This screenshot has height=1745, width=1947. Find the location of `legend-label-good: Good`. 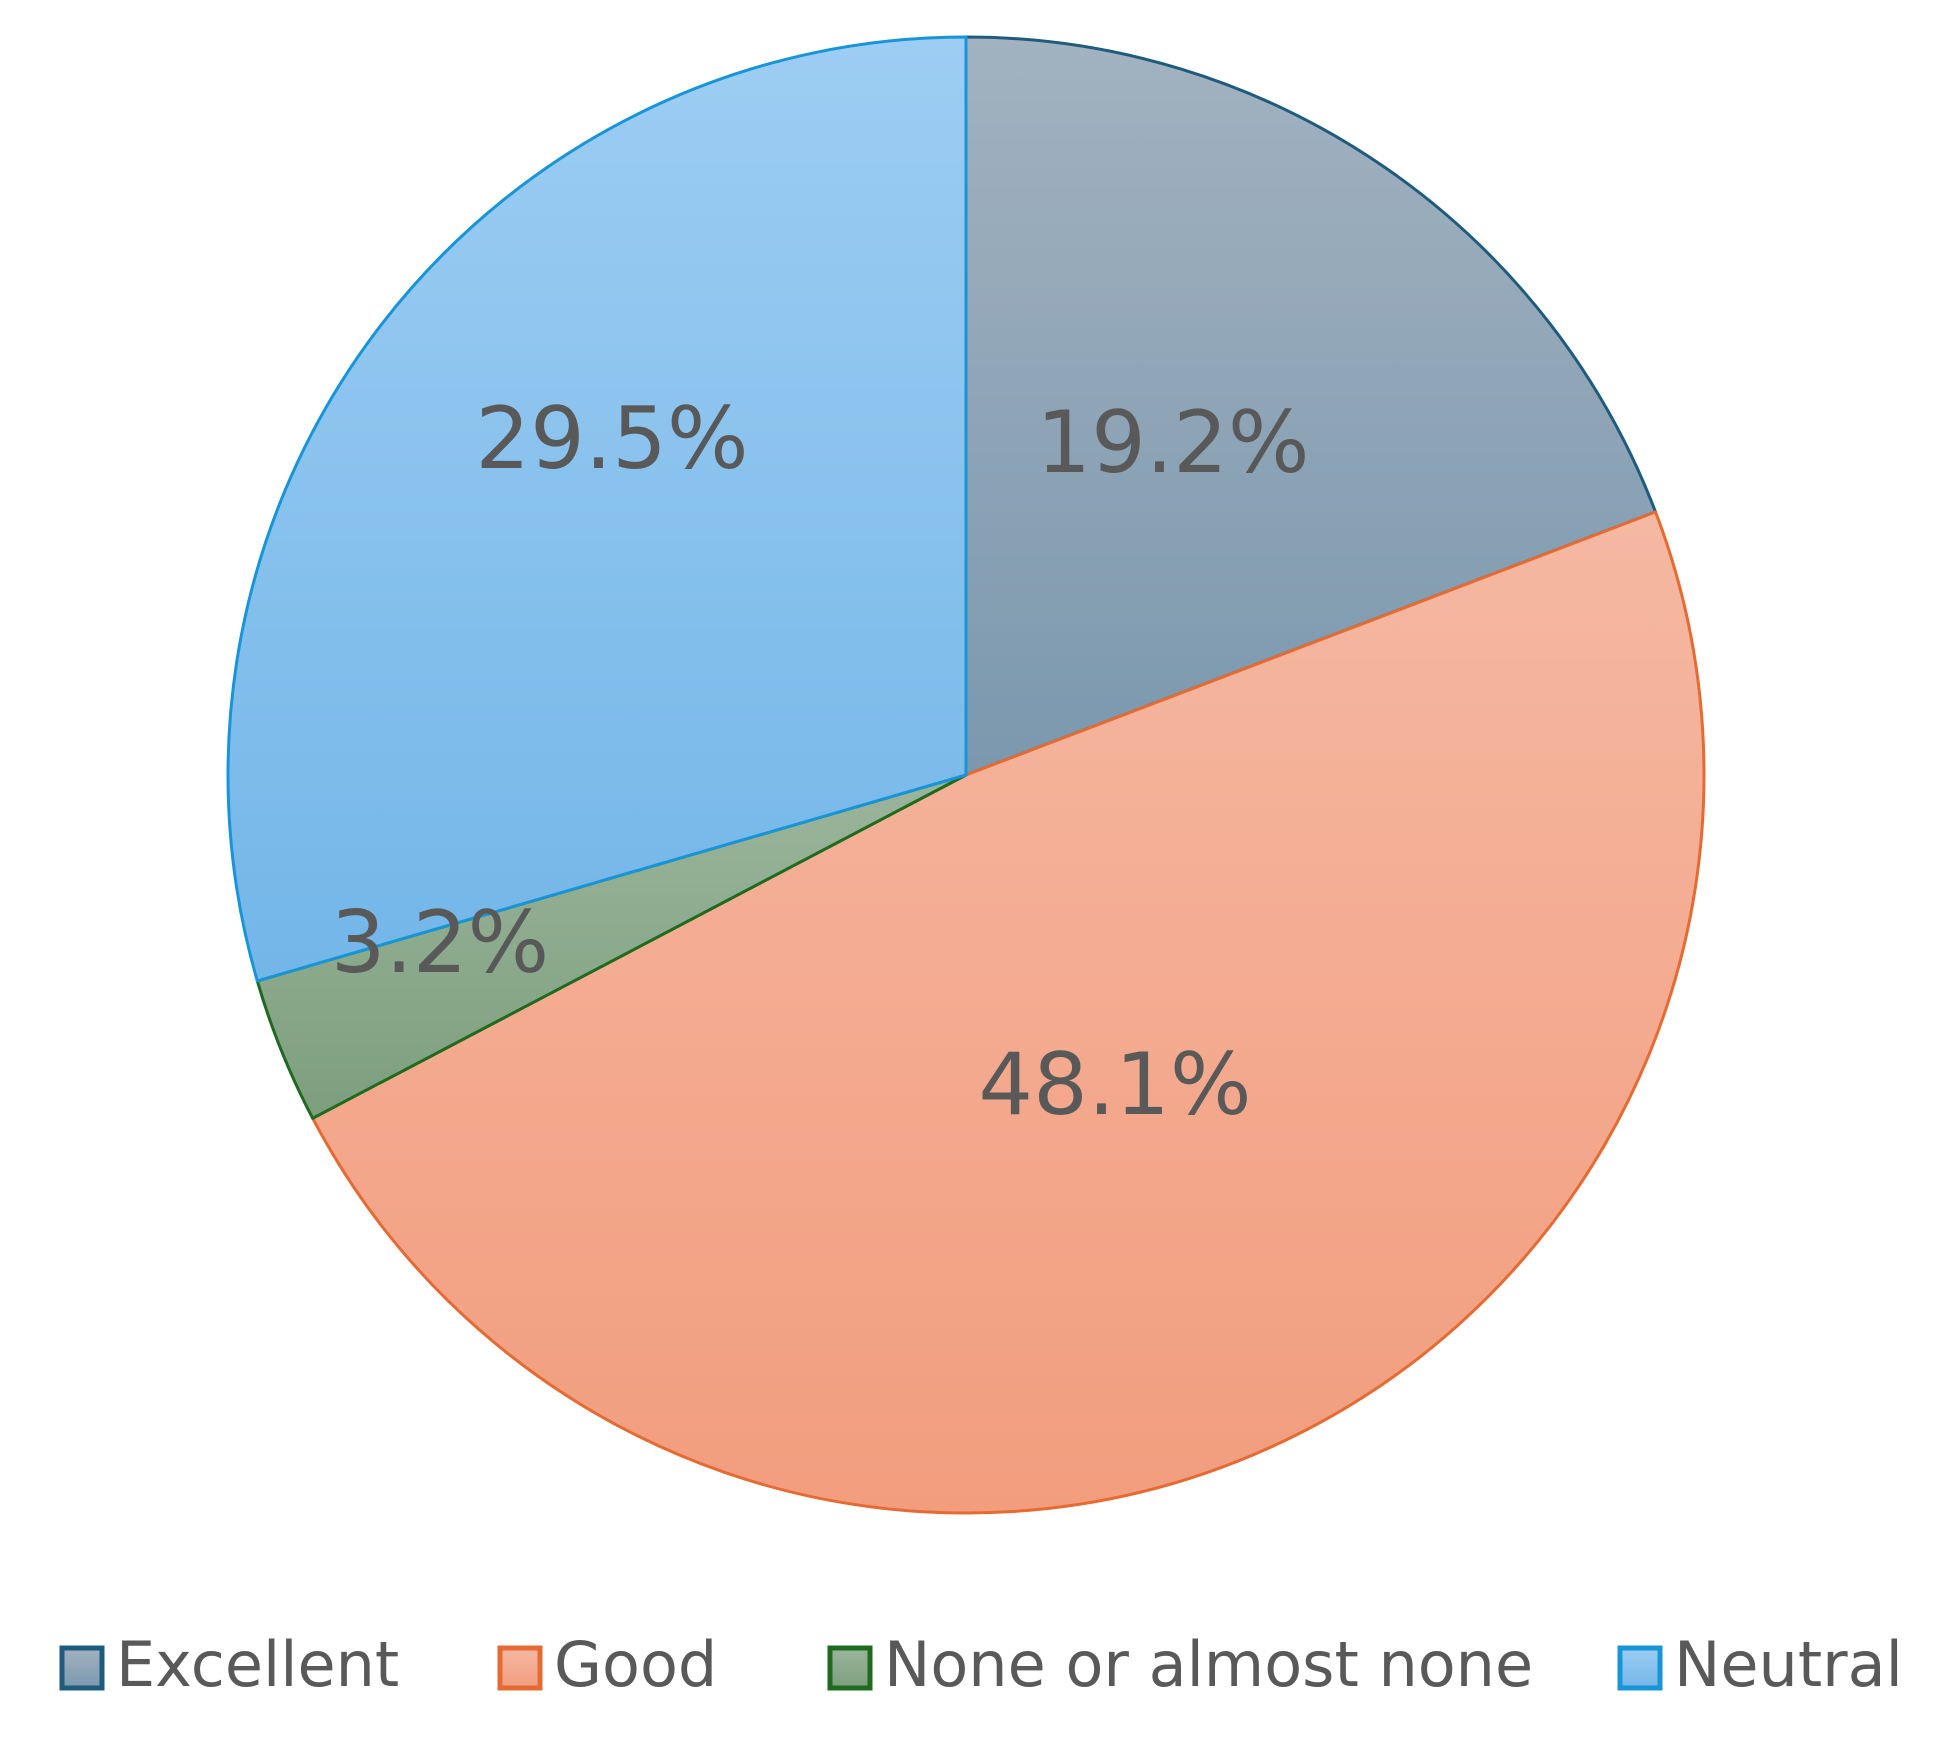

legend-label-good: Good is located at coordinates (635, 1664).